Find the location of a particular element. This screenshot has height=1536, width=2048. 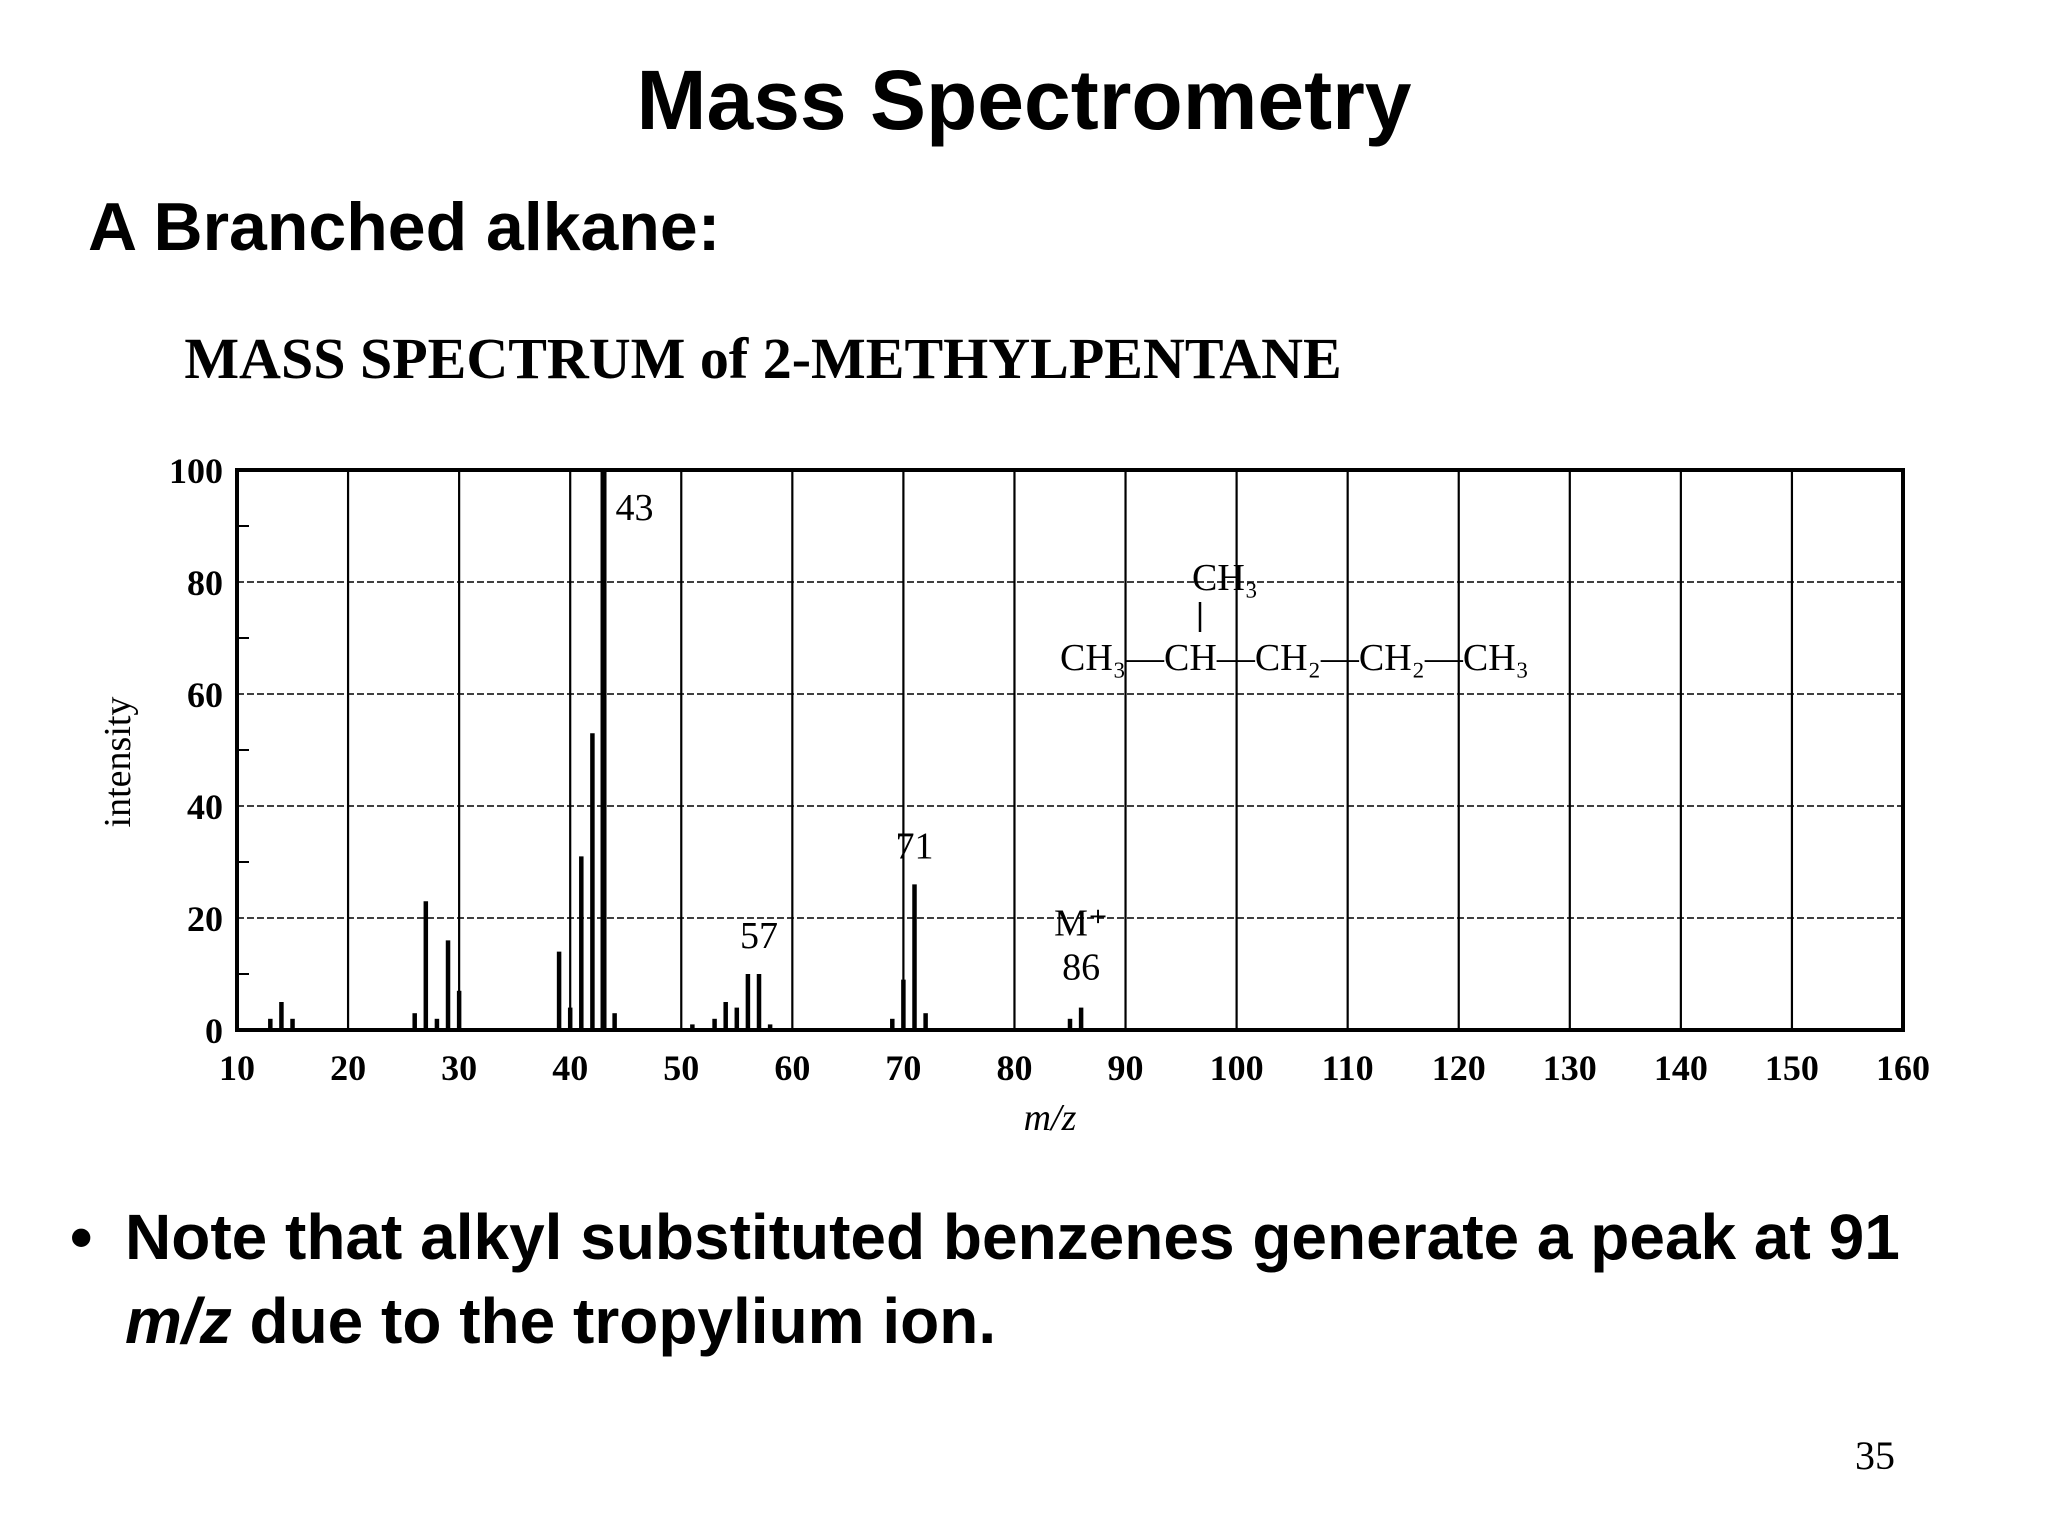

y-tick-label: 80 is located at coordinates (205, 583).